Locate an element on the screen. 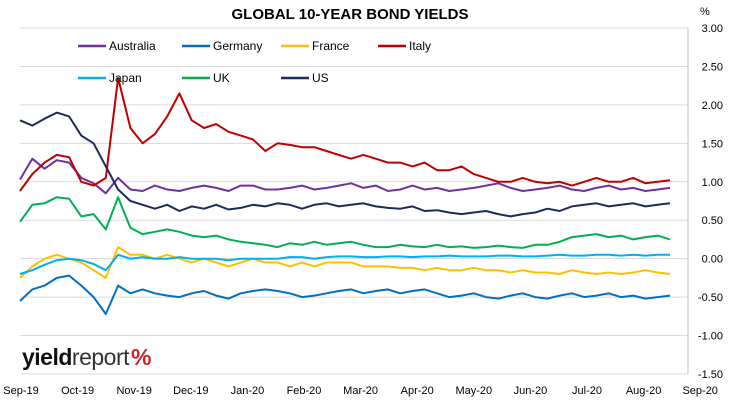  x-tick-label: Sep-20 is located at coordinates (699, 391).